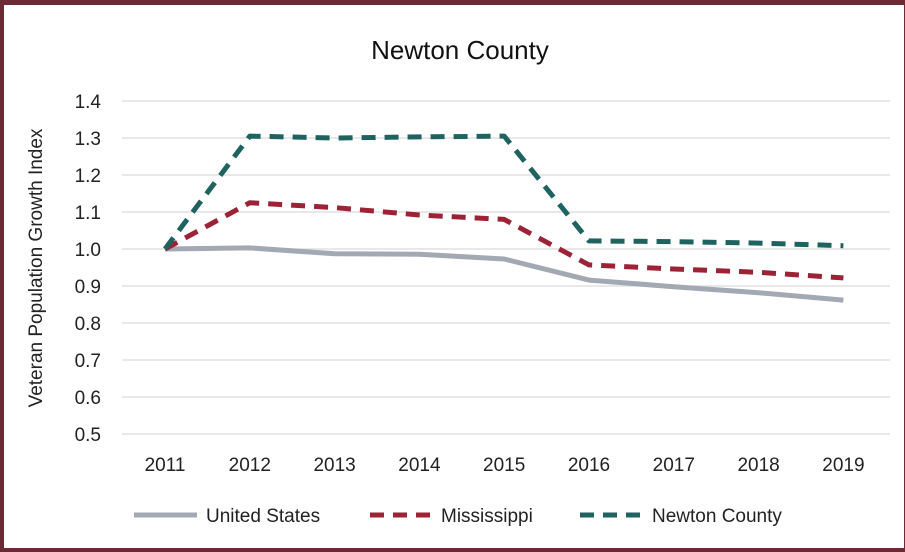 The height and width of the screenshot is (552, 905). I want to click on x-tick-label: 2013, so click(334, 465).